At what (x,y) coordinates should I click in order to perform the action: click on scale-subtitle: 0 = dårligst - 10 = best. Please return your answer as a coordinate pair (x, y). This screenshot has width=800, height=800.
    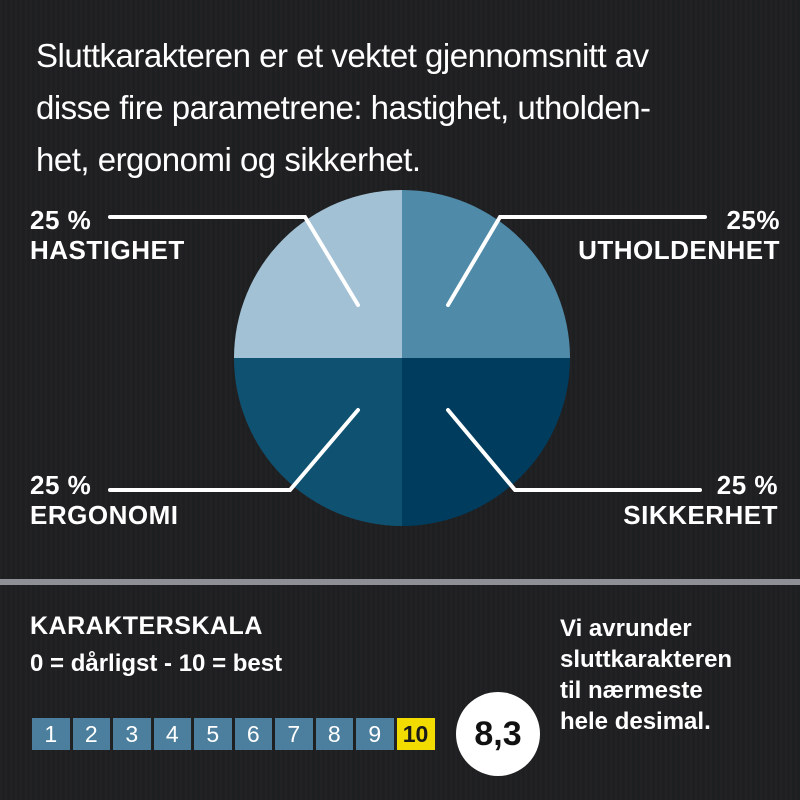
    Looking at the image, I should click on (156, 663).